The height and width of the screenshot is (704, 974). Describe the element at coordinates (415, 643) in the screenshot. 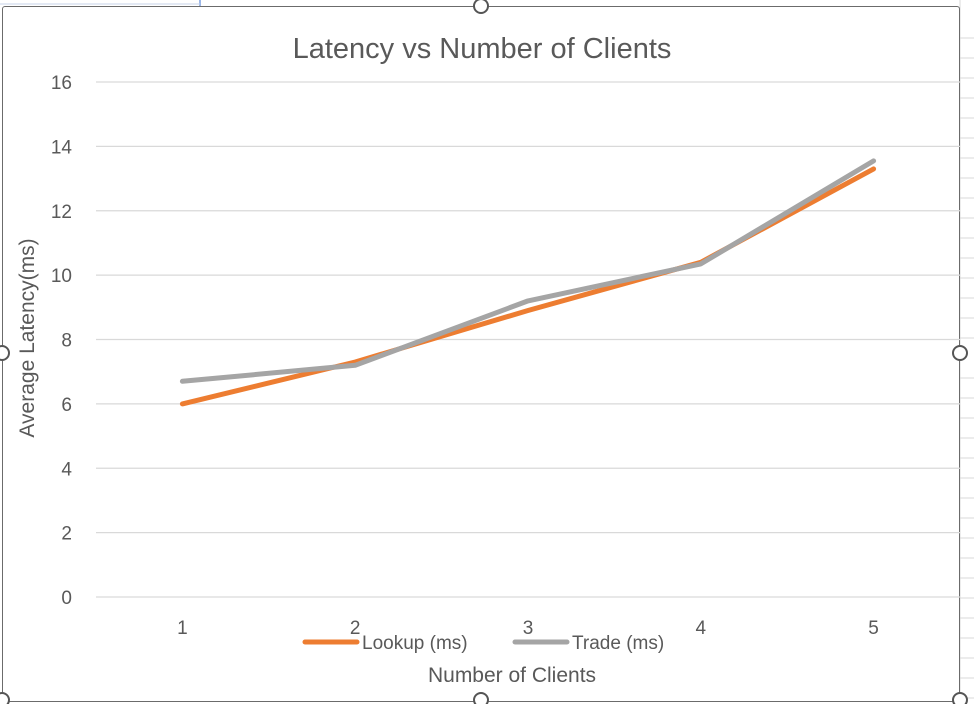

I see `legend-label-lookup-ms: Lookup (ms)` at that location.